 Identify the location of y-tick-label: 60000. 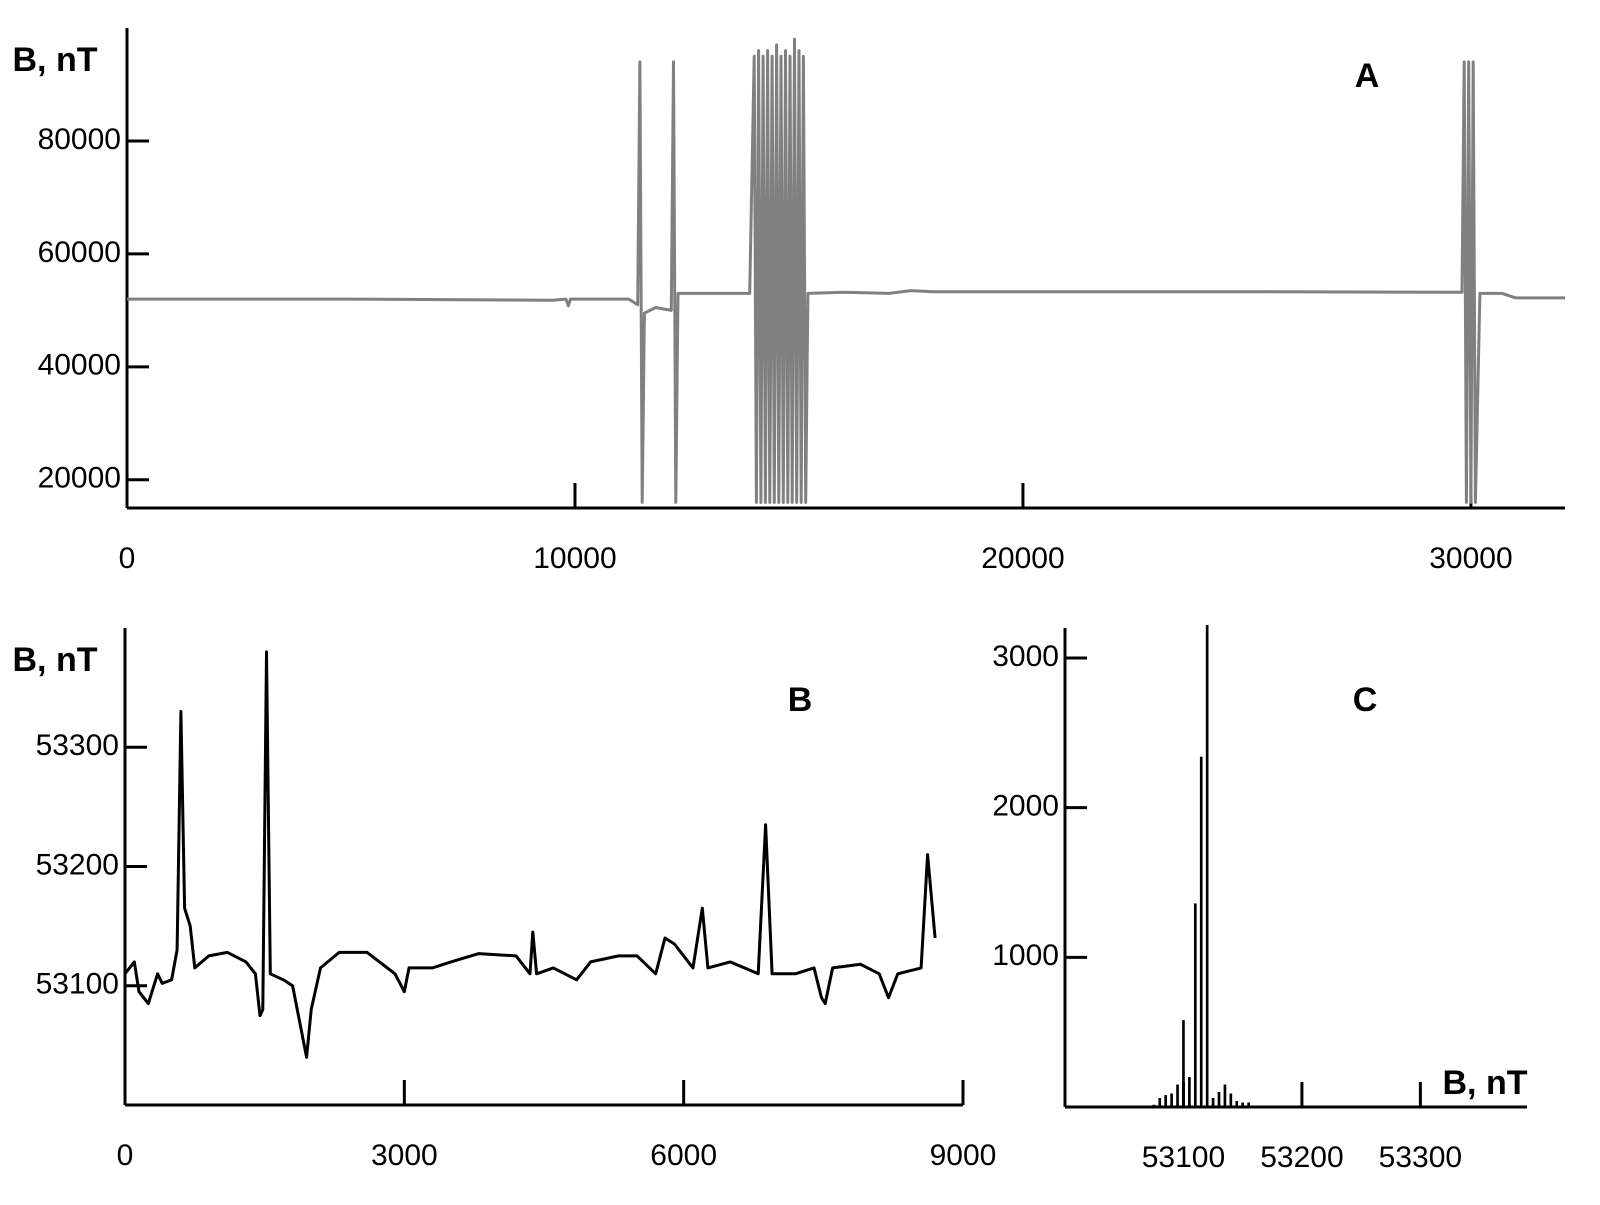
(79, 252).